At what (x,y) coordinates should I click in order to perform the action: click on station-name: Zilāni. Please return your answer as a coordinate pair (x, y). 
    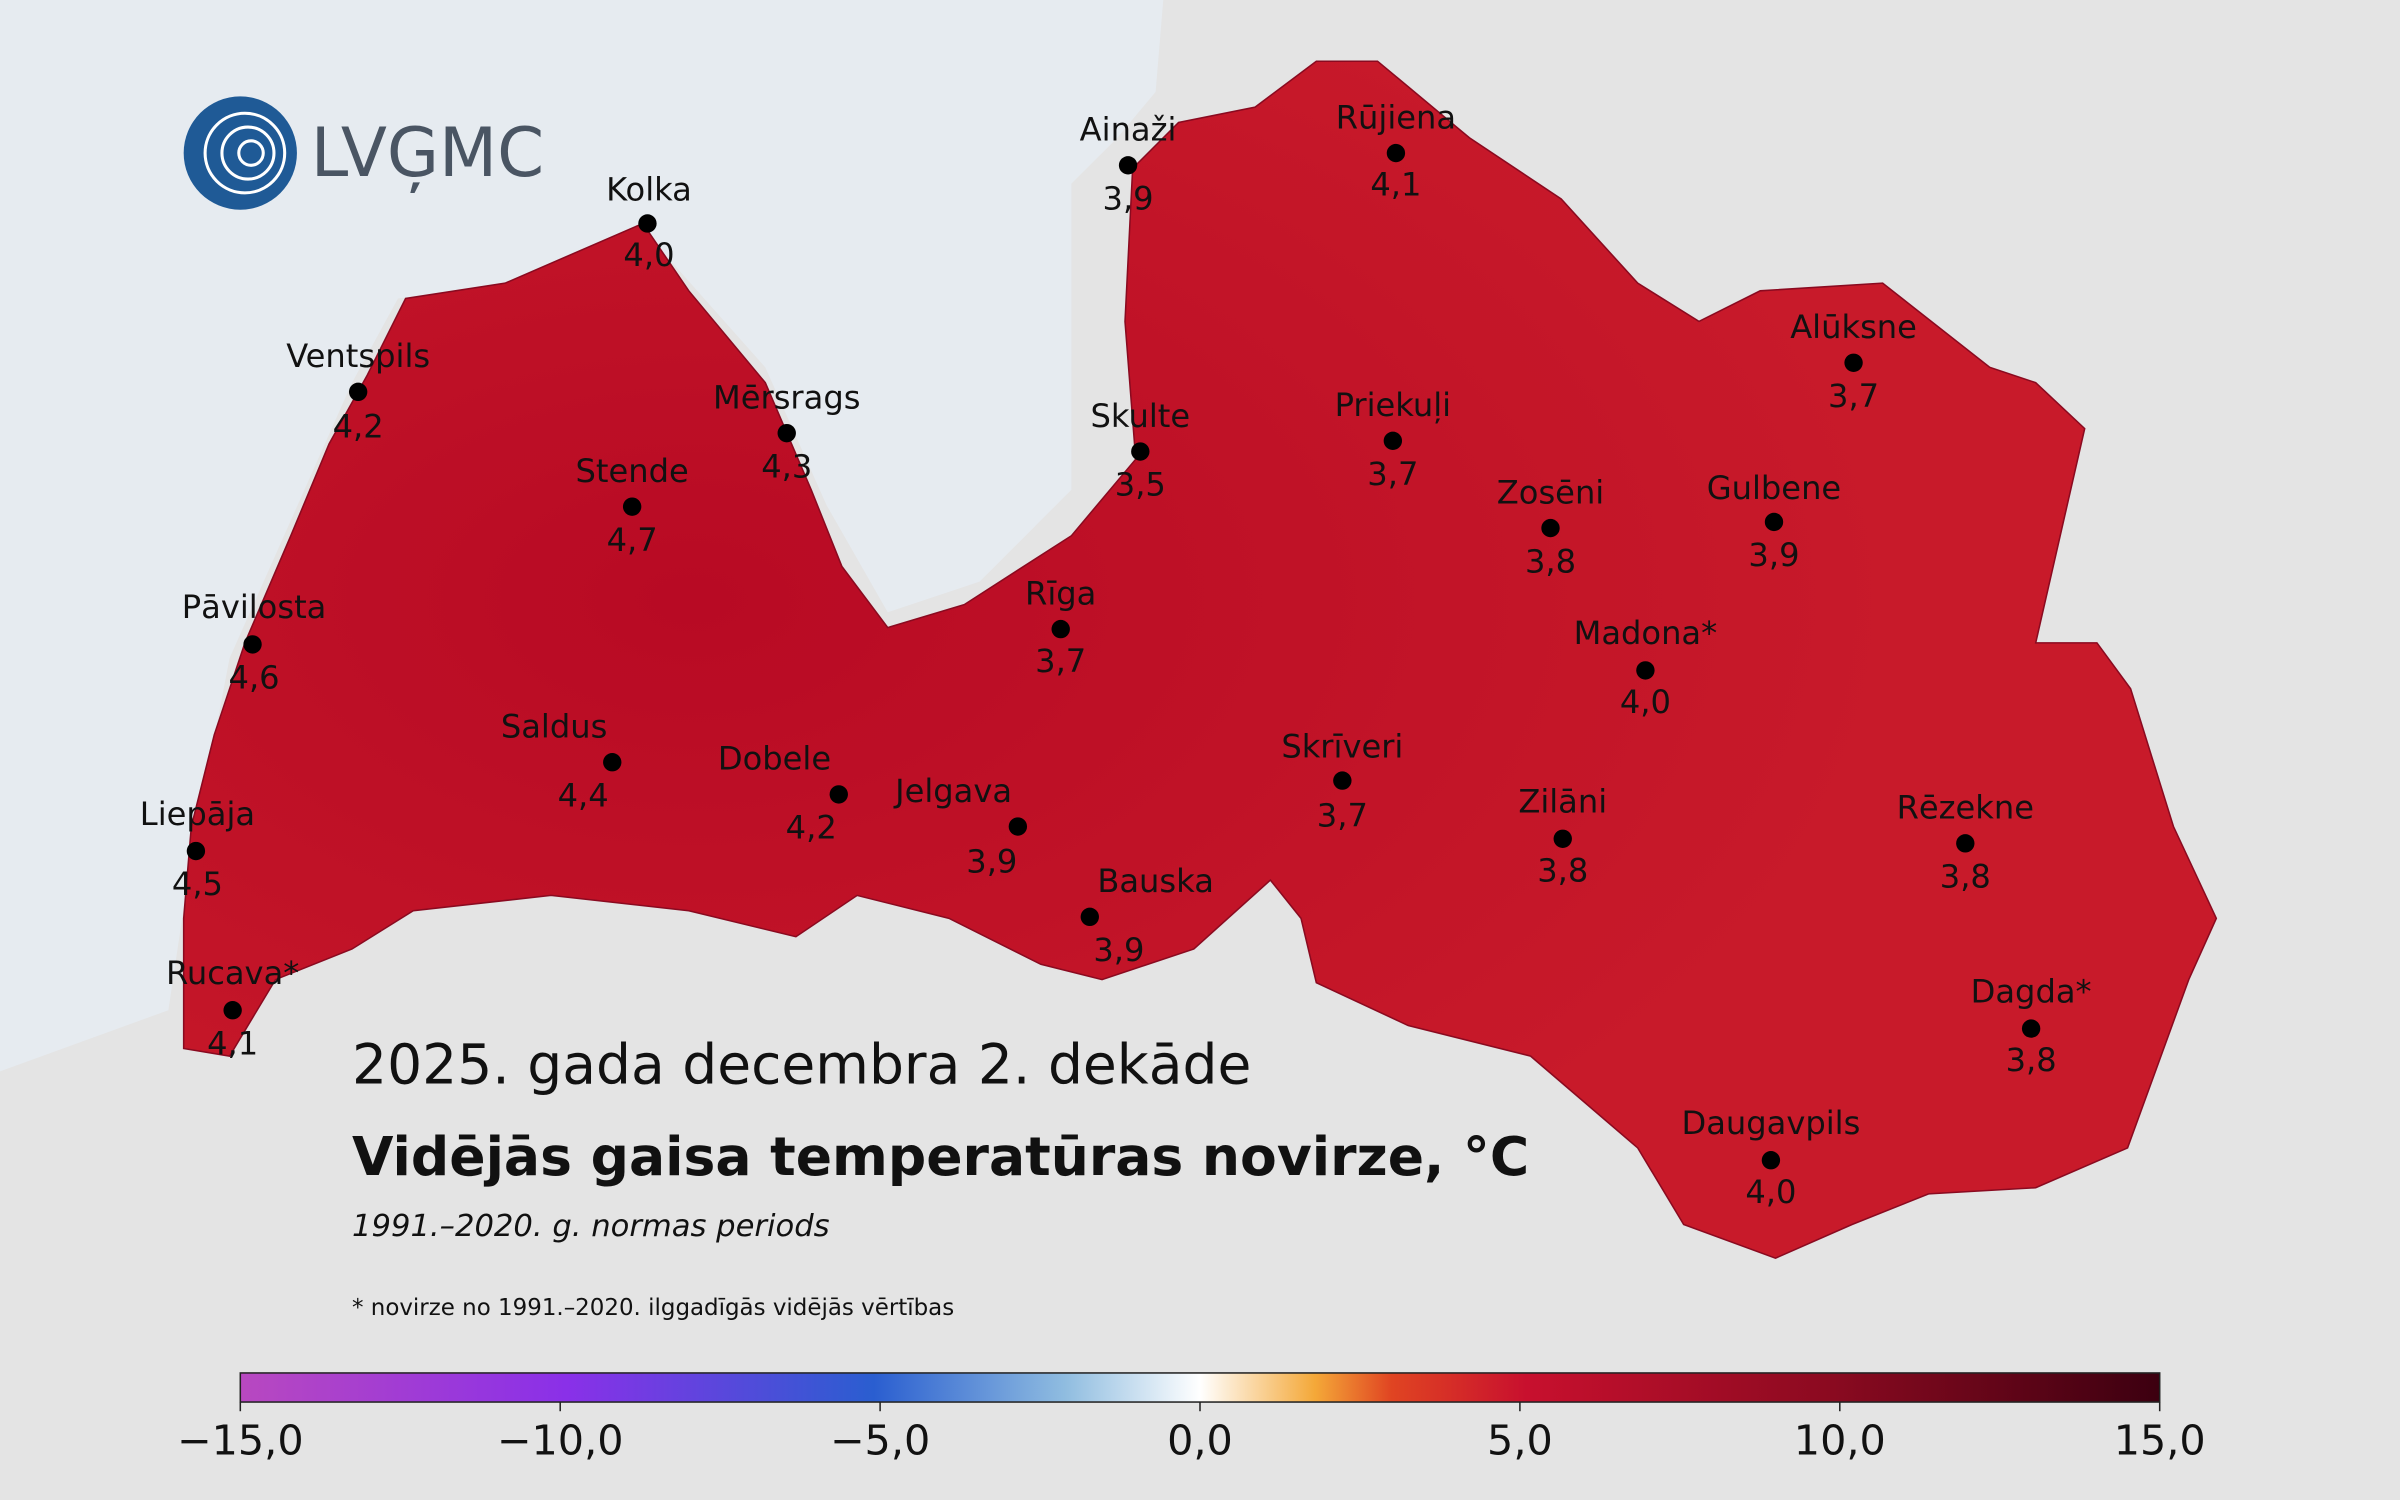
    Looking at the image, I should click on (1562, 802).